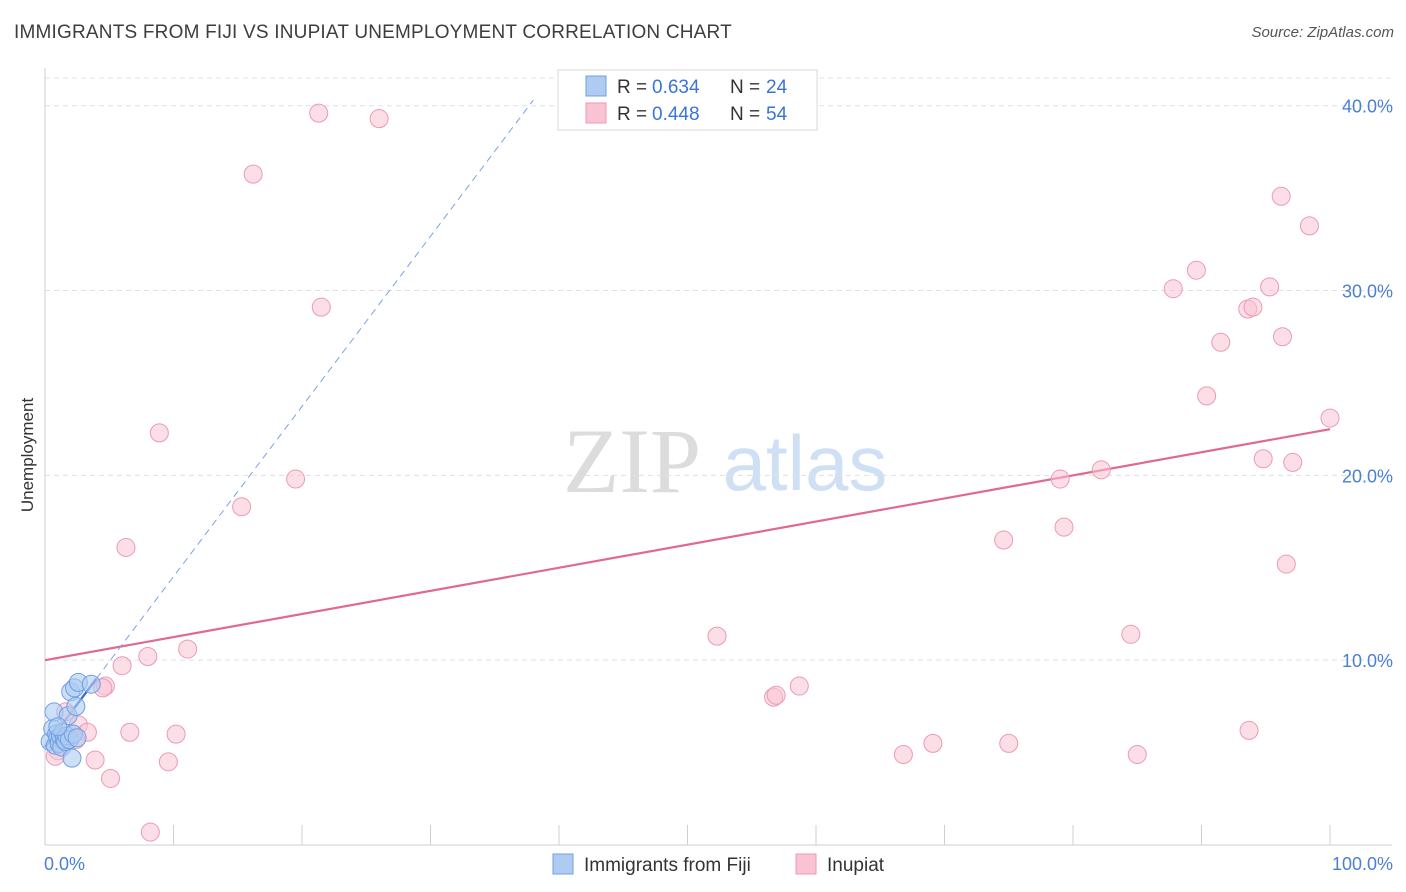  Describe the element at coordinates (70, 720) in the screenshot. I see `fiji-points` at that location.